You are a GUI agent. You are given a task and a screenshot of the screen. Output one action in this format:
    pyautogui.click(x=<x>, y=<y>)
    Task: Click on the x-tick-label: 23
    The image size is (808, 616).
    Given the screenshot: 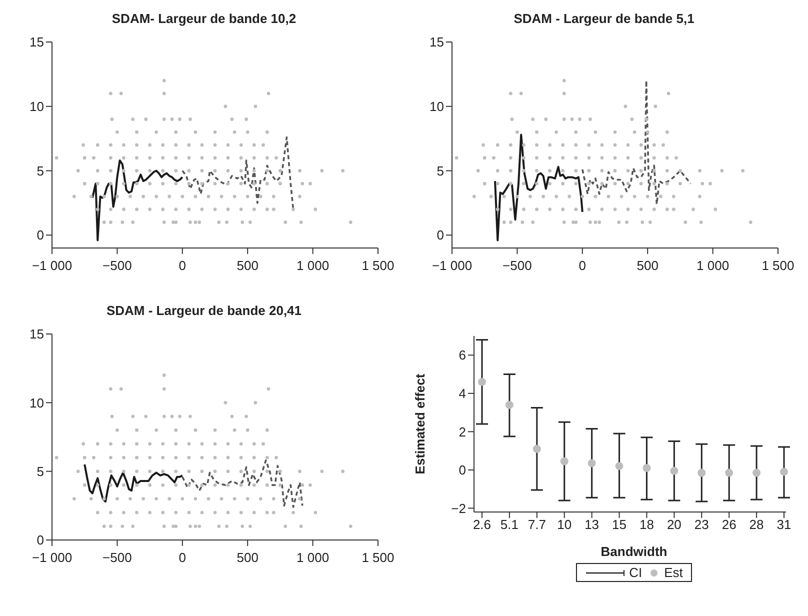 What is the action you would take?
    pyautogui.click(x=701, y=524)
    